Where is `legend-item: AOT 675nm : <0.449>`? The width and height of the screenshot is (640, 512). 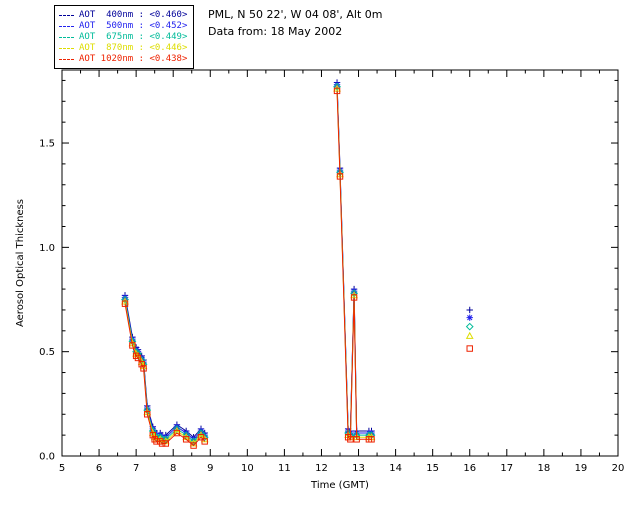 legend-item: AOT 675nm : <0.449> is located at coordinates (123, 37).